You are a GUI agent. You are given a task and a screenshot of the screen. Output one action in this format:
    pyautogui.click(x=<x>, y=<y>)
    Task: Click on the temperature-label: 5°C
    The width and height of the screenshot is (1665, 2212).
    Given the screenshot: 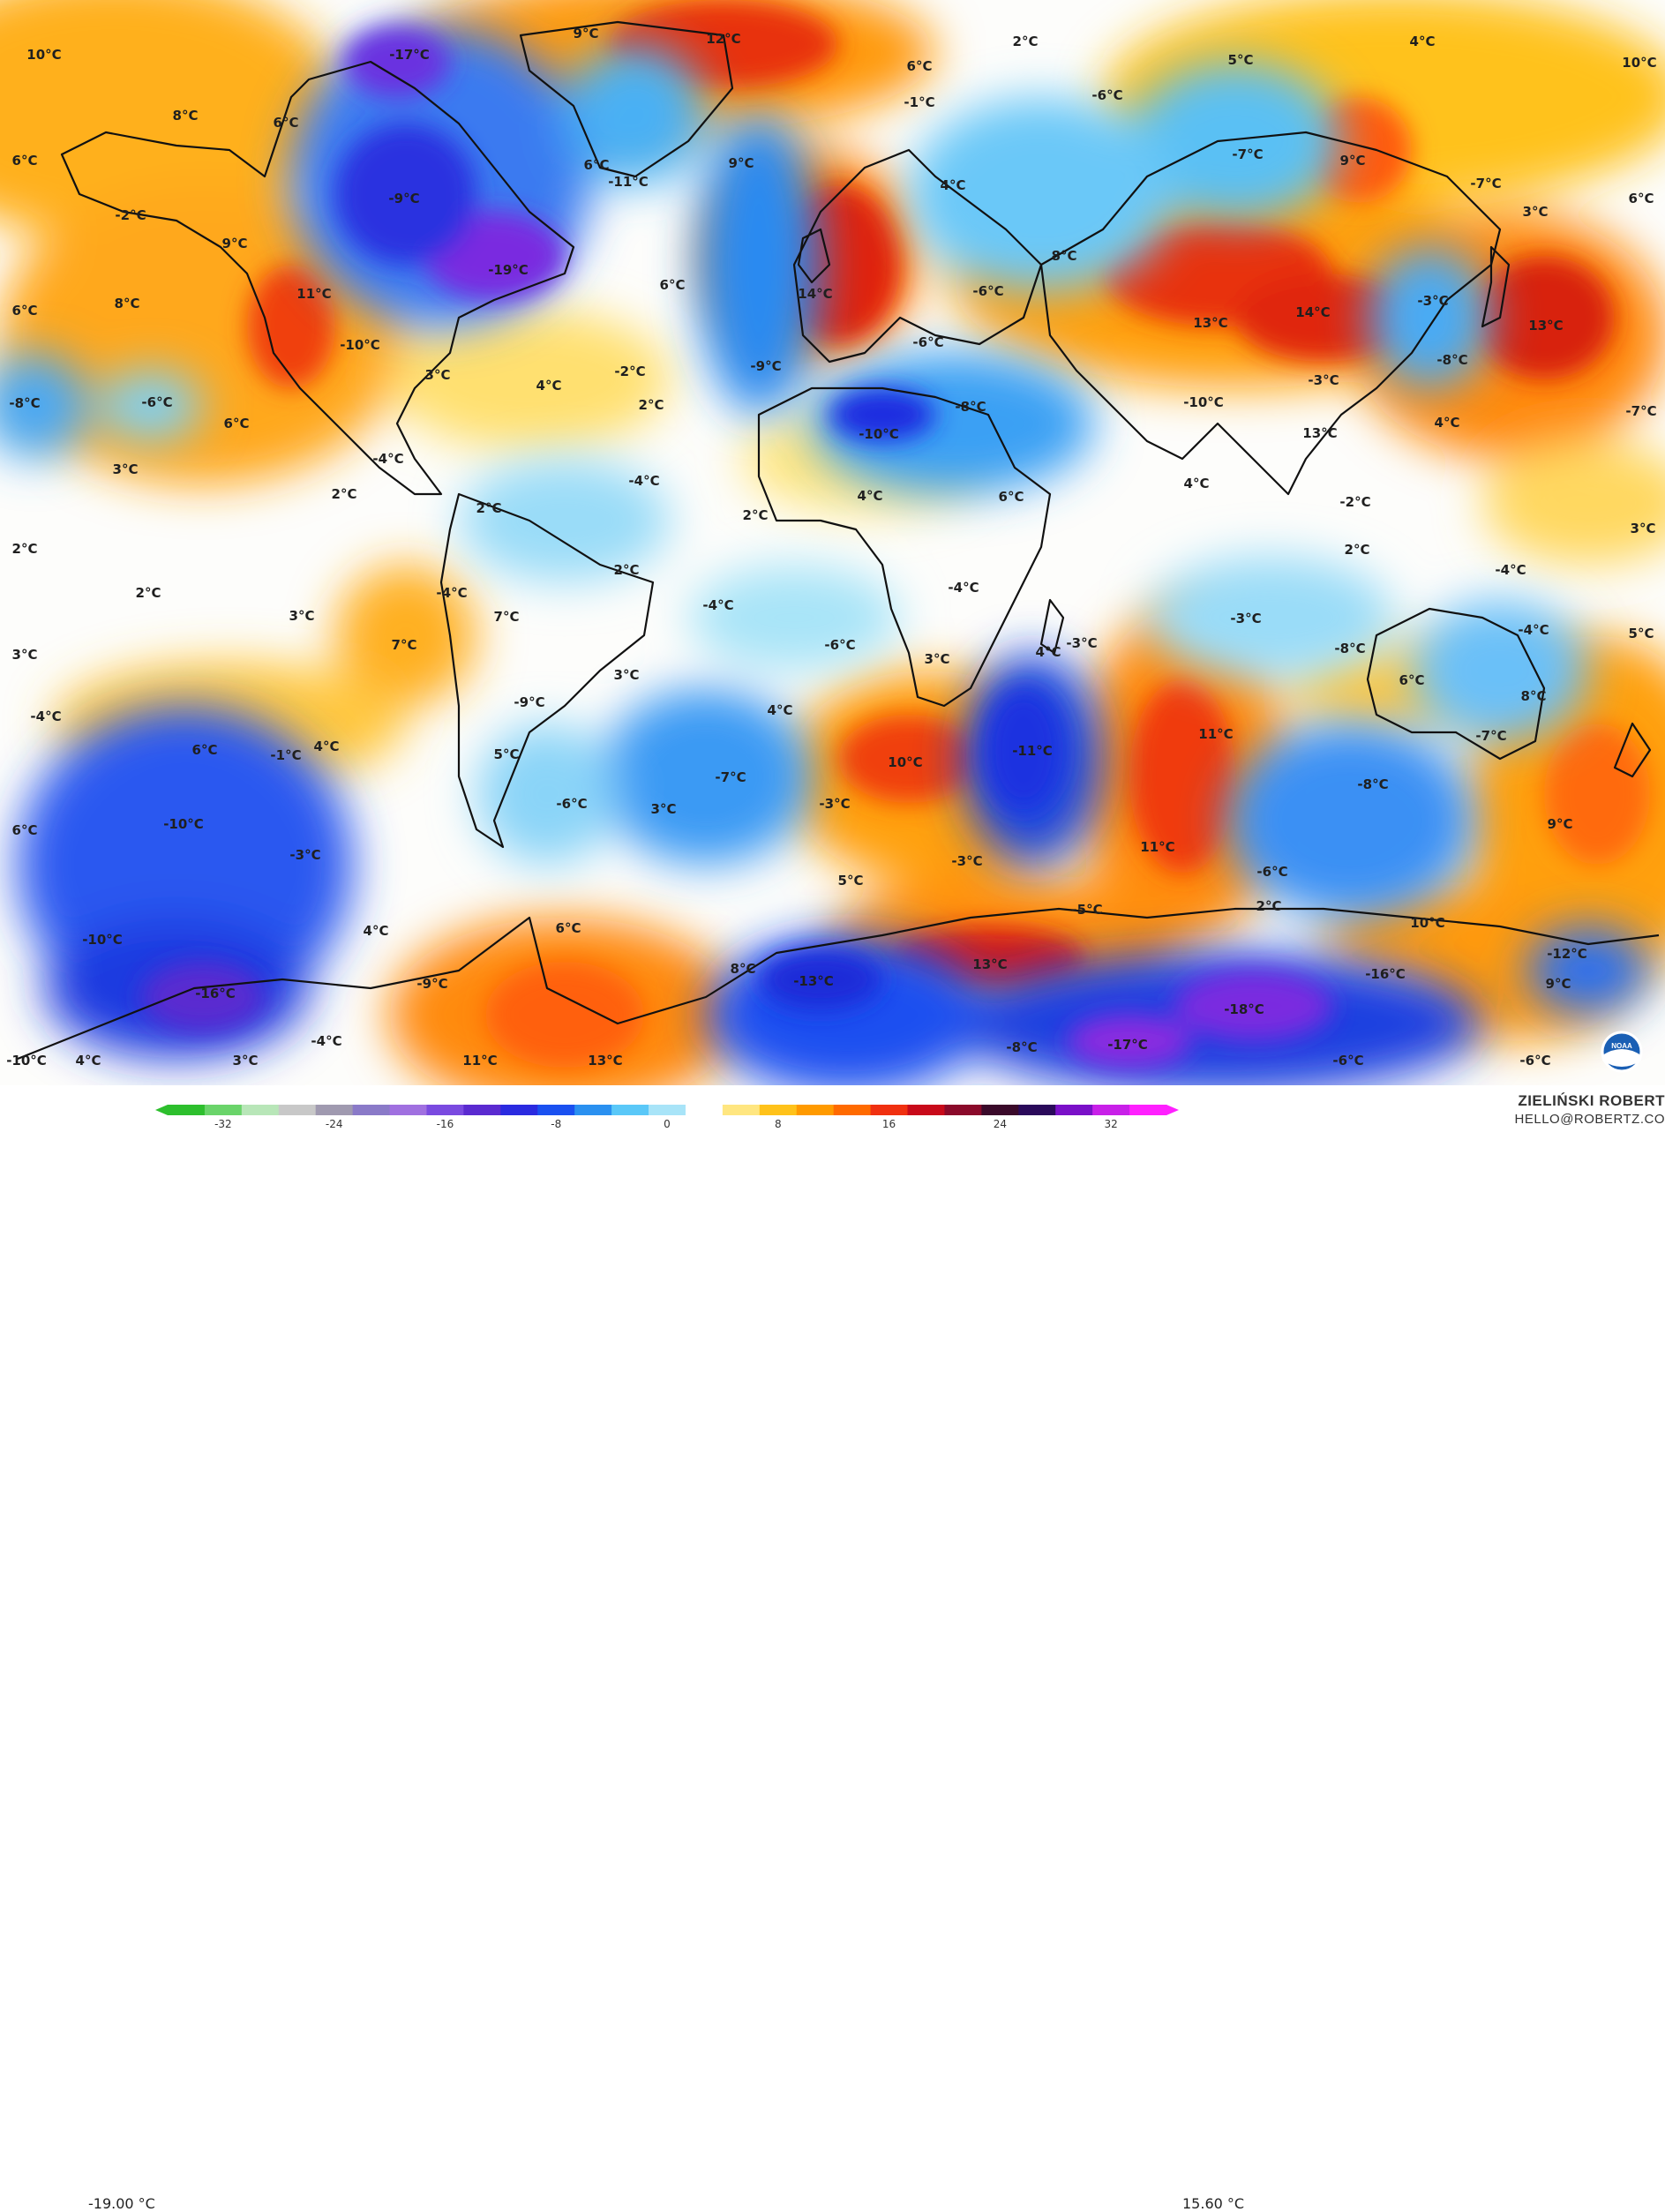 What is the action you would take?
    pyautogui.click(x=507, y=754)
    